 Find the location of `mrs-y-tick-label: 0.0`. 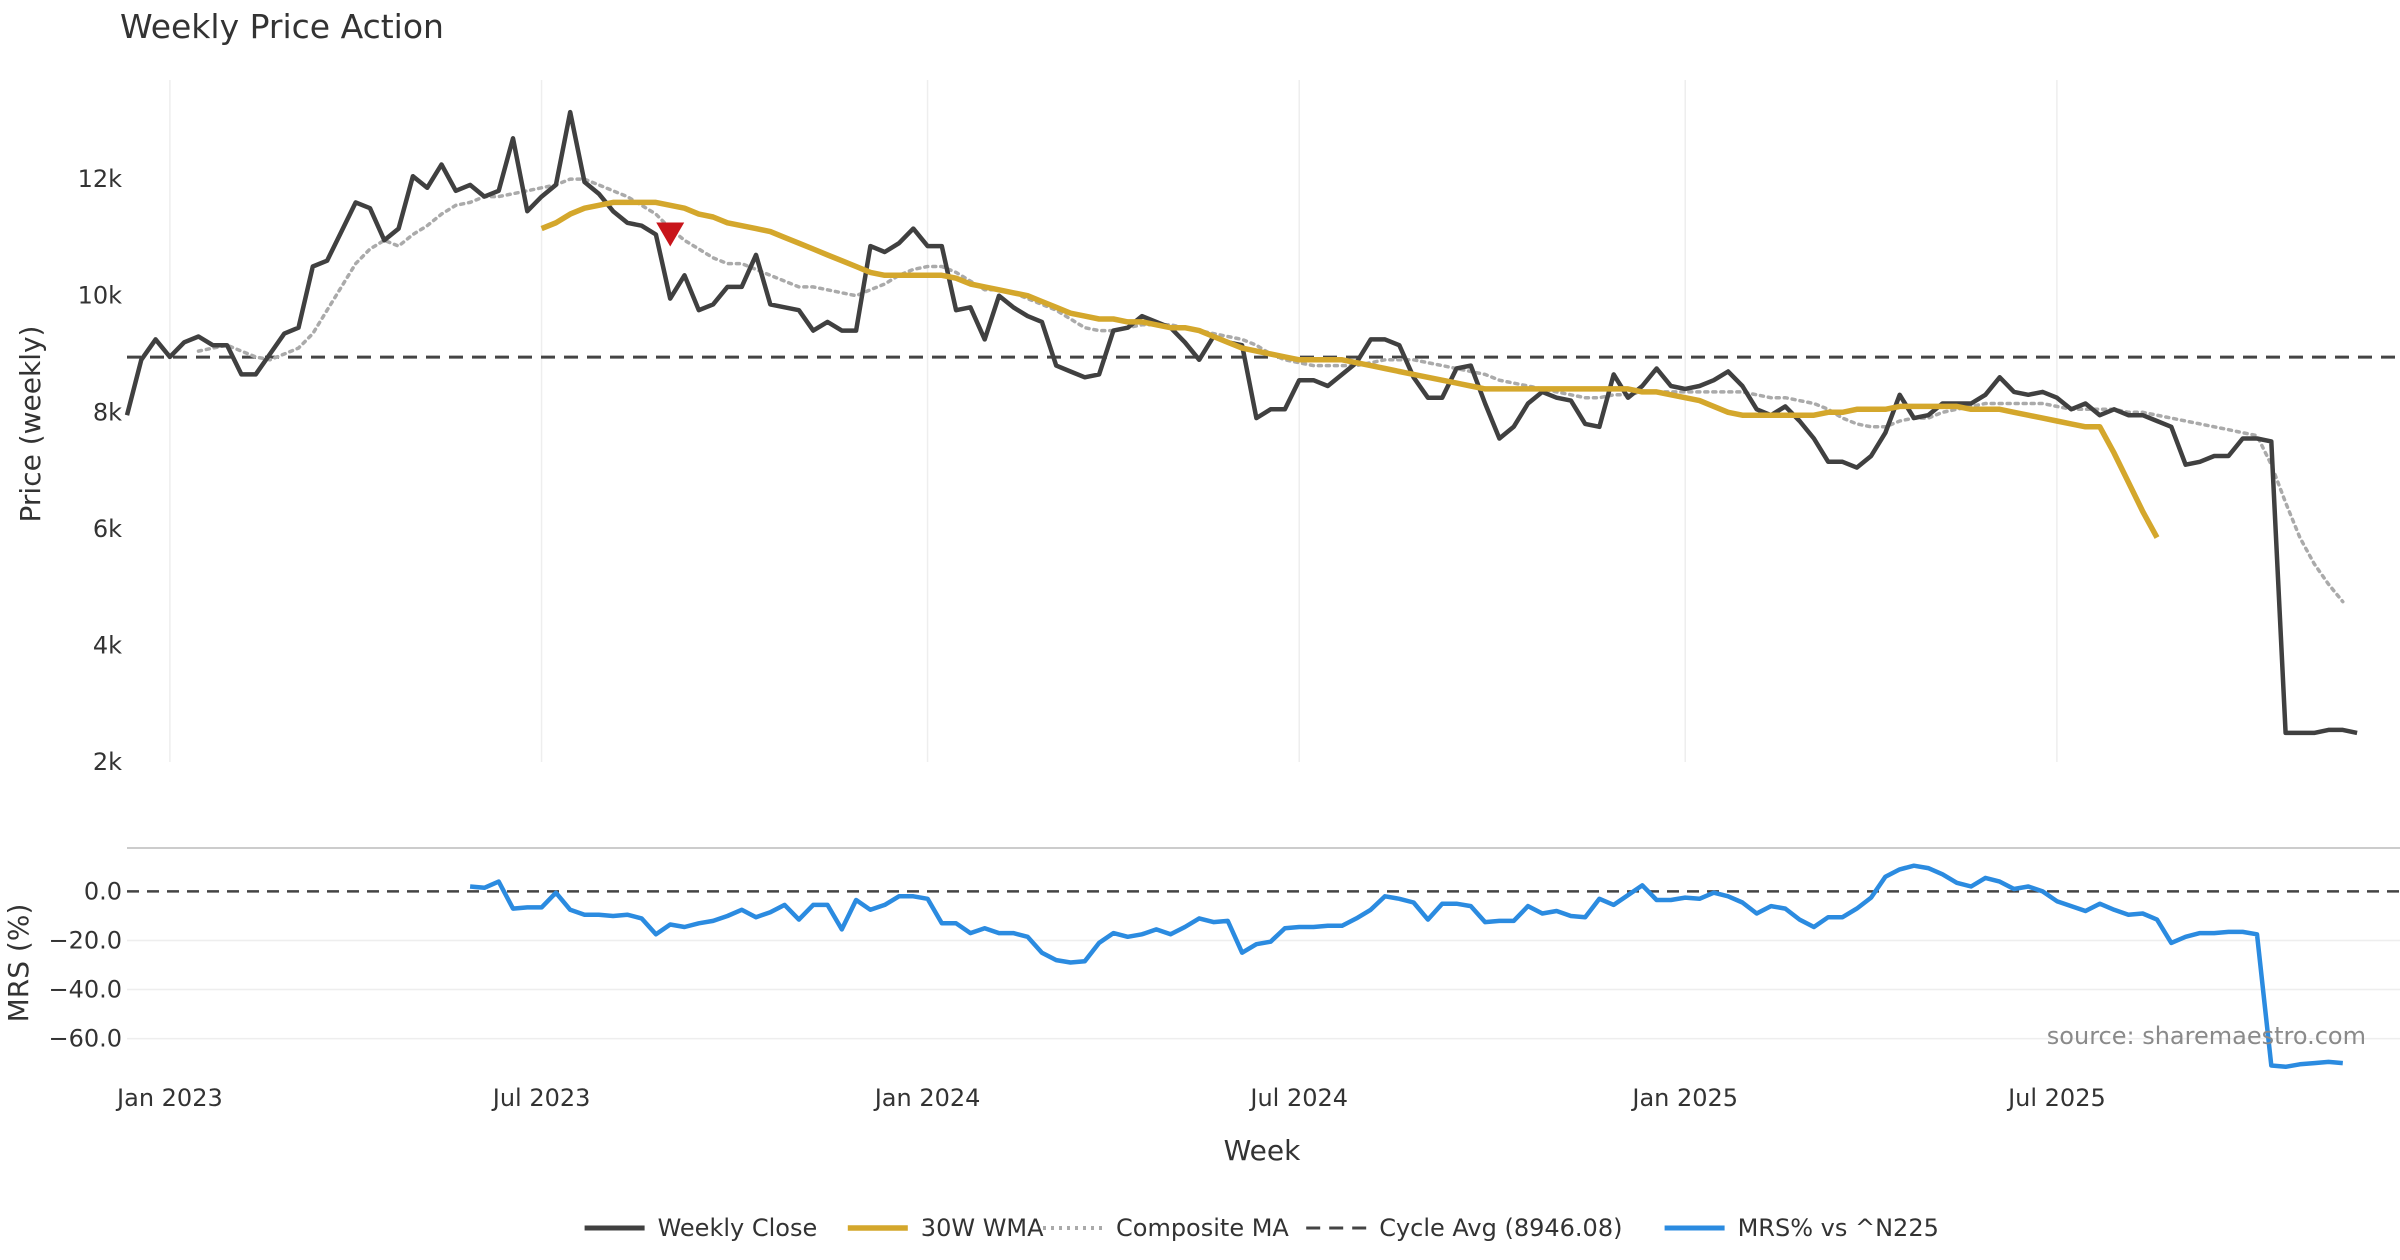

mrs-y-tick-label: 0.0 is located at coordinates (103, 891).